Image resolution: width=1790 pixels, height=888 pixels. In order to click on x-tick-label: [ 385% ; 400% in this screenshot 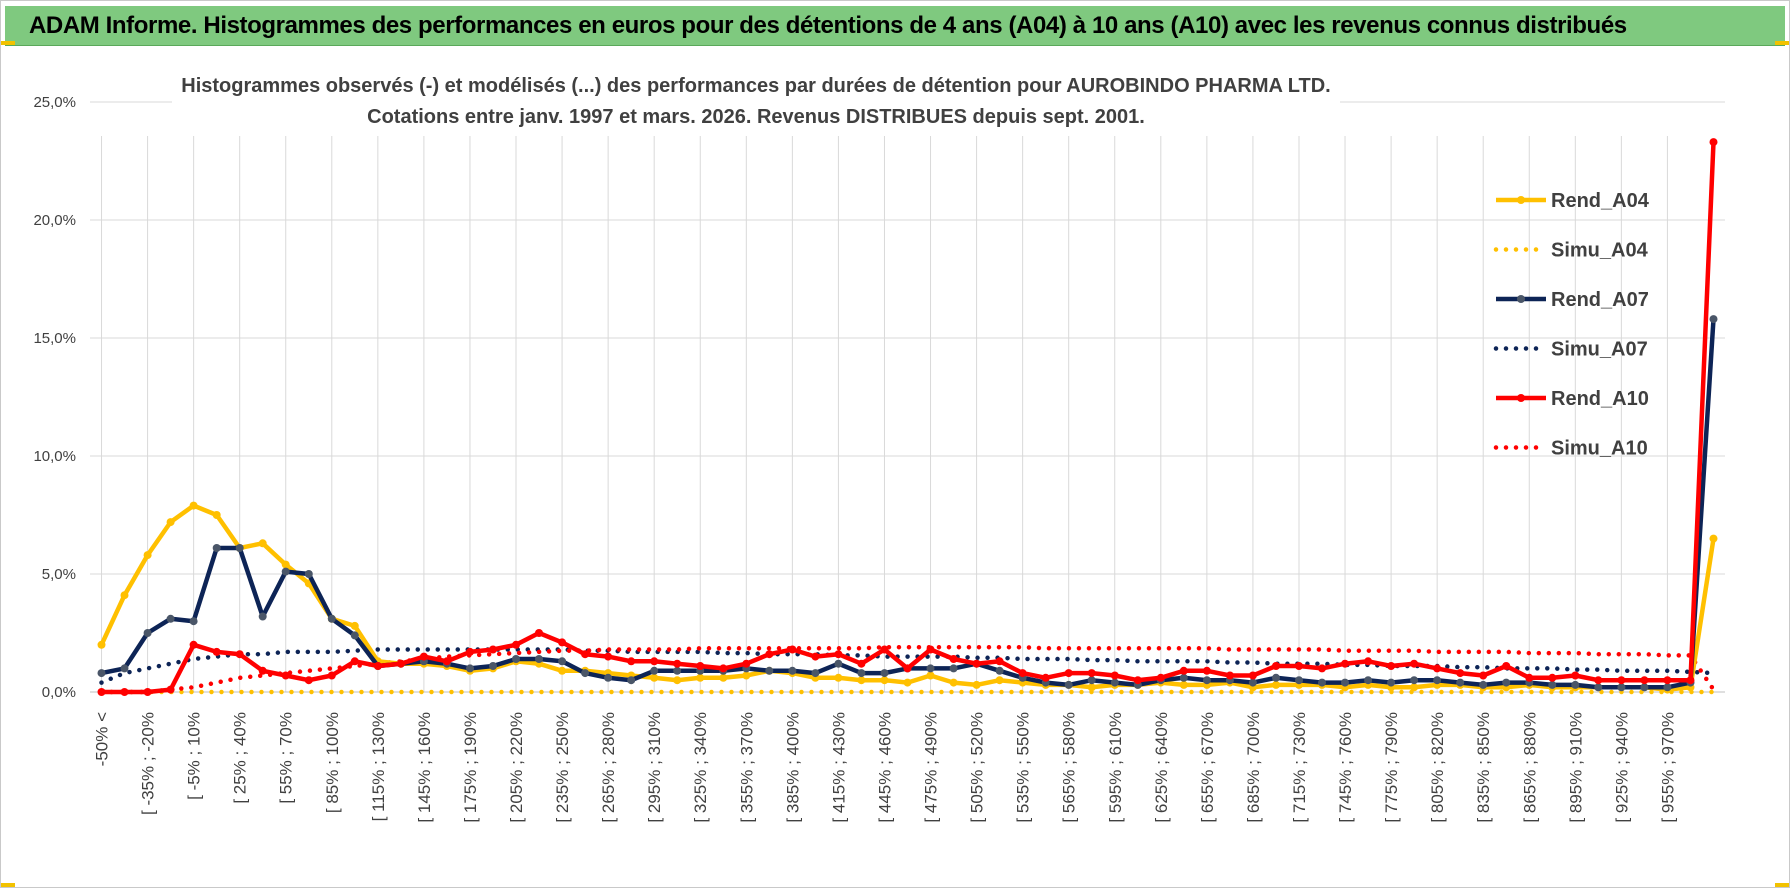, I will do `click(792, 767)`.